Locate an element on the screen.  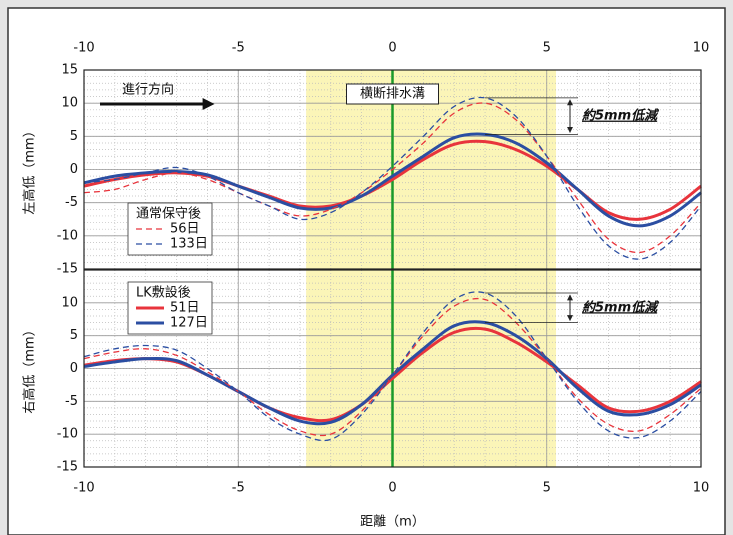
y-axis-label: 左高低（mm） is located at coordinates (30, 169).